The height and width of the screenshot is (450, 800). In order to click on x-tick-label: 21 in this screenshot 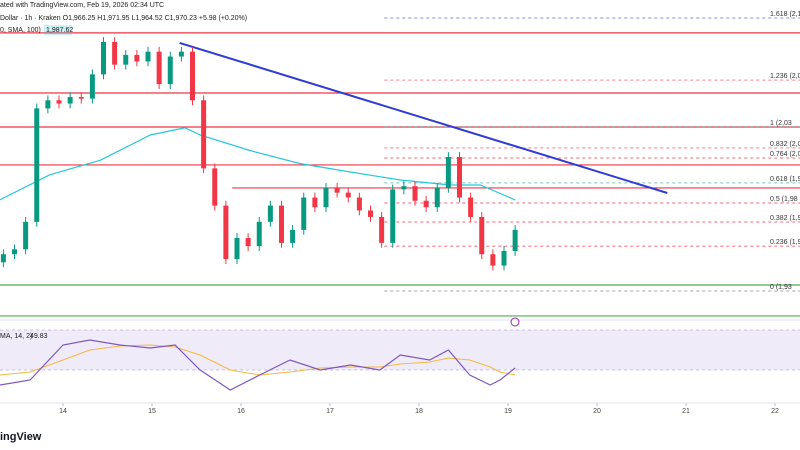, I will do `click(686, 411)`.